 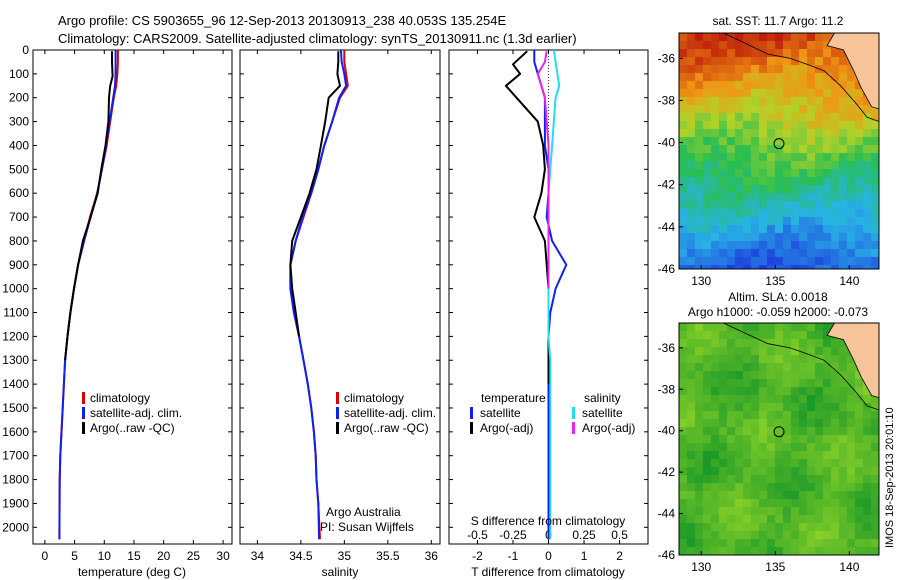 I want to click on legend-satellite-swatch, so click(x=337, y=413).